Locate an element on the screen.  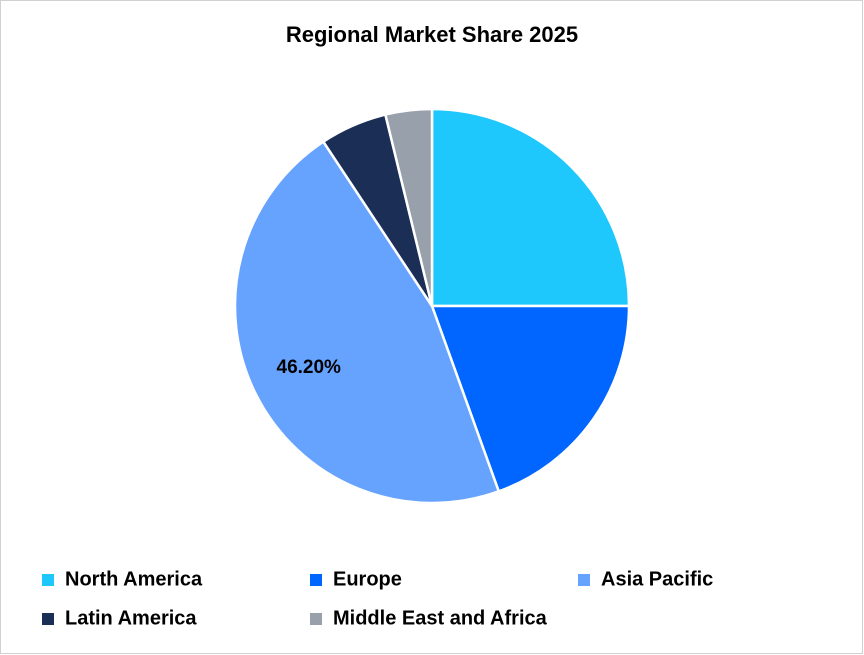
chart-title: Regional Market Share 2025 is located at coordinates (432, 34).